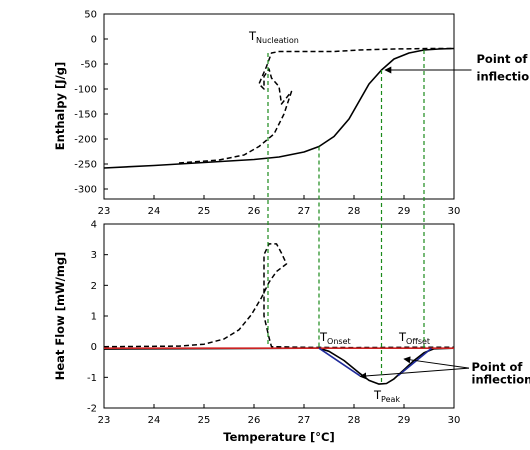 The height and width of the screenshot is (450, 530). I want to click on heat-flow-y-tick-label: -2, so click(92, 409).